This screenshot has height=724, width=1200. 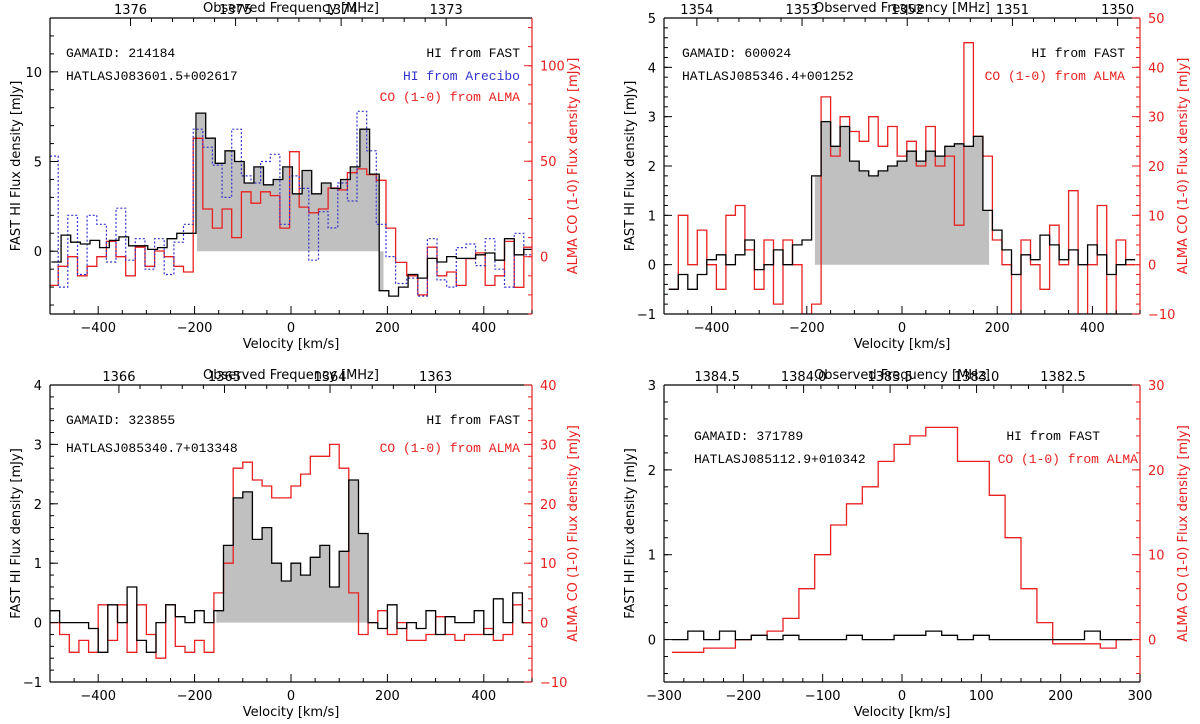 I want to click on panel-4-y2tick-label: 0, so click(x=1152, y=641).